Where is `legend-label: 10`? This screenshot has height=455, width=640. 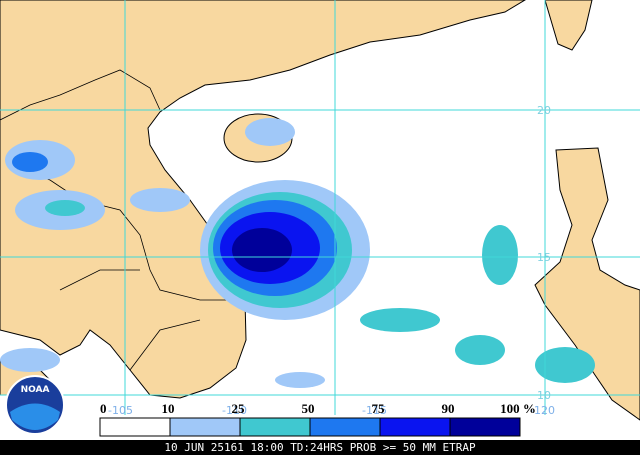 legend-label: 10 is located at coordinates (168, 408).